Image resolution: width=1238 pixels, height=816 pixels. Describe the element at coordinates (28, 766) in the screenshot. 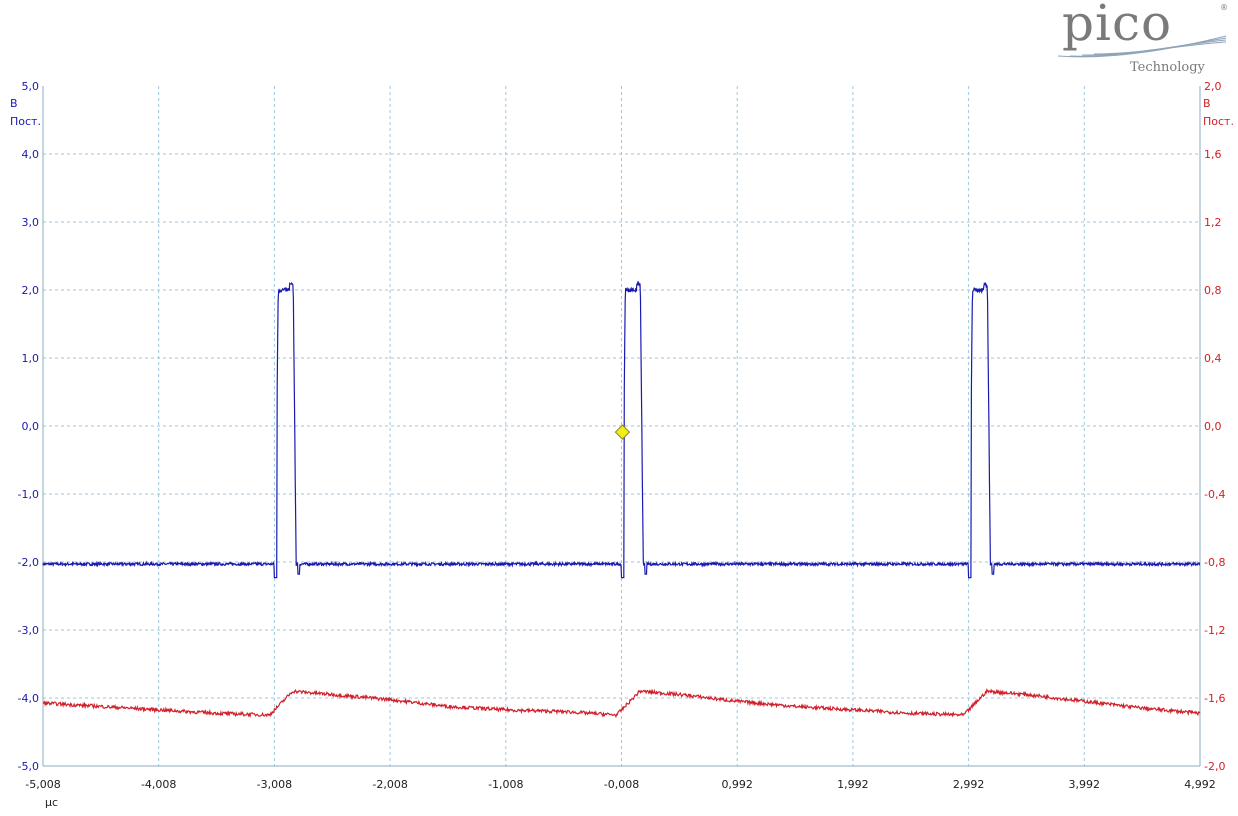

I see `left-tick-label: -5,0` at that location.